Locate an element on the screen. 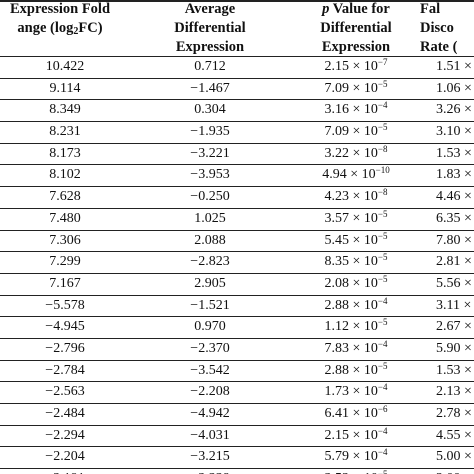  cell-fold-change: 8.349 is located at coordinates (65, 110).